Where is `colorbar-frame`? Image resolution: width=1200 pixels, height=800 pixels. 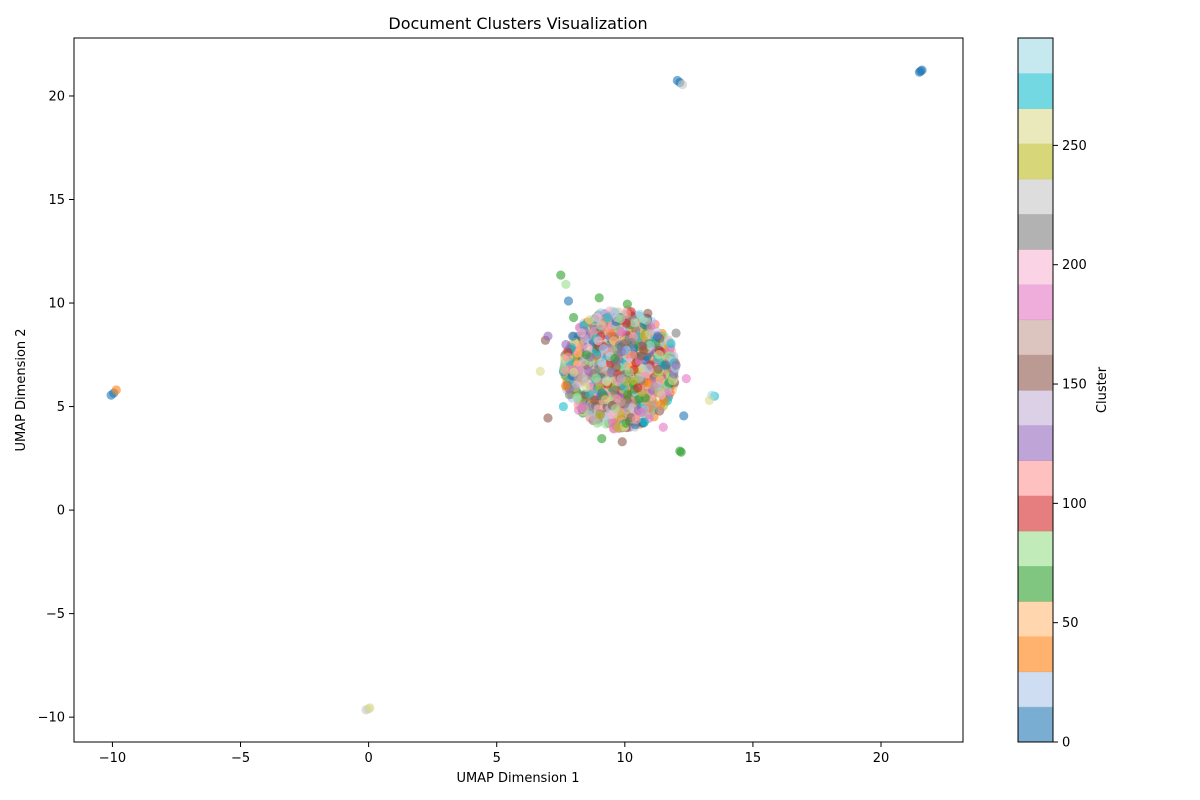 colorbar-frame is located at coordinates (1035, 390).